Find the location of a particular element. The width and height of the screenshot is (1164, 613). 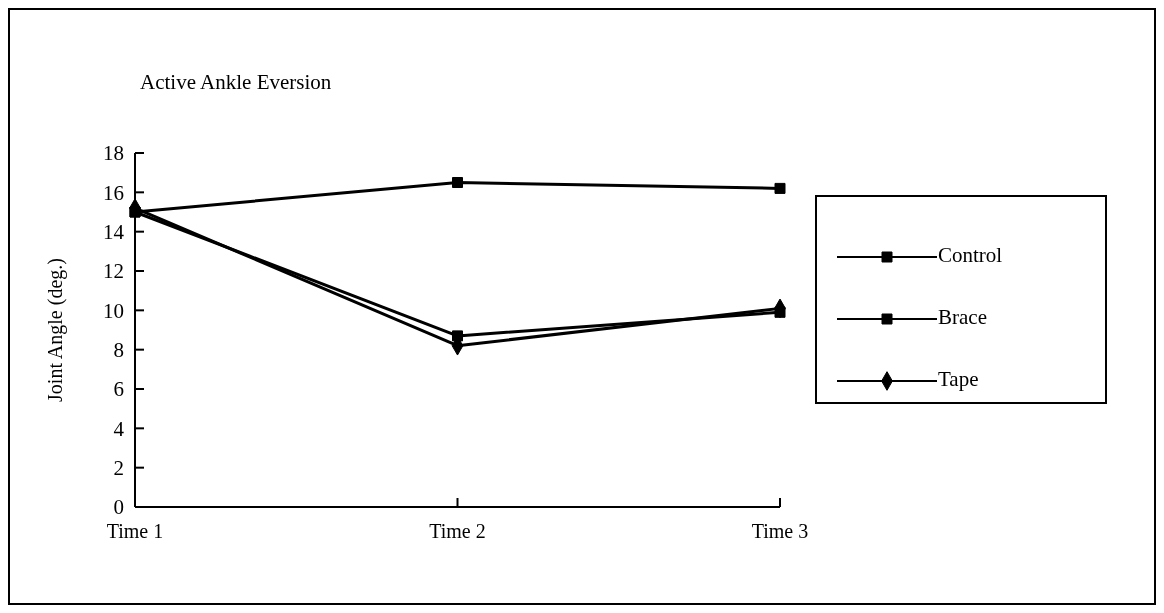

y-tick-label: 10 is located at coordinates (113, 310).